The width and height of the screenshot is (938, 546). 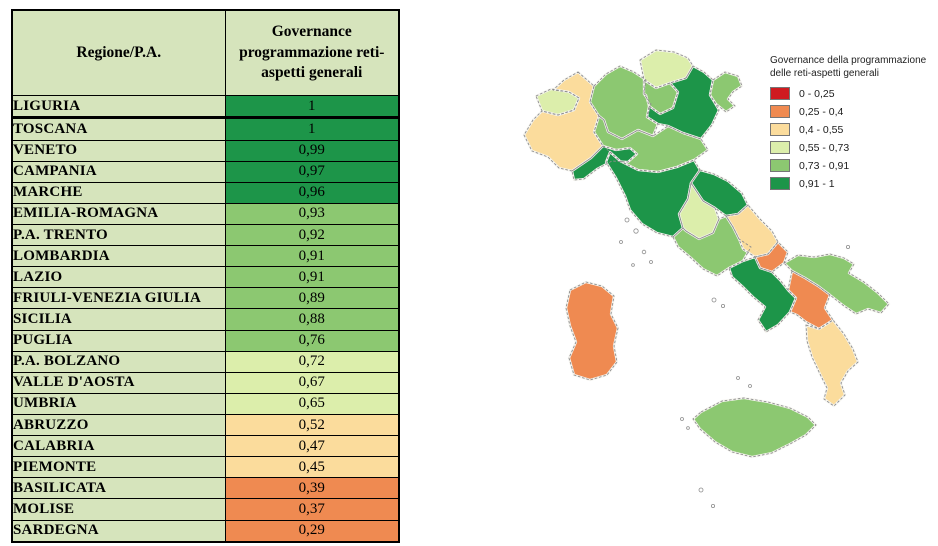 What do you see at coordinates (312, 531) in the screenshot?
I see `region-value: 0,29` at bounding box center [312, 531].